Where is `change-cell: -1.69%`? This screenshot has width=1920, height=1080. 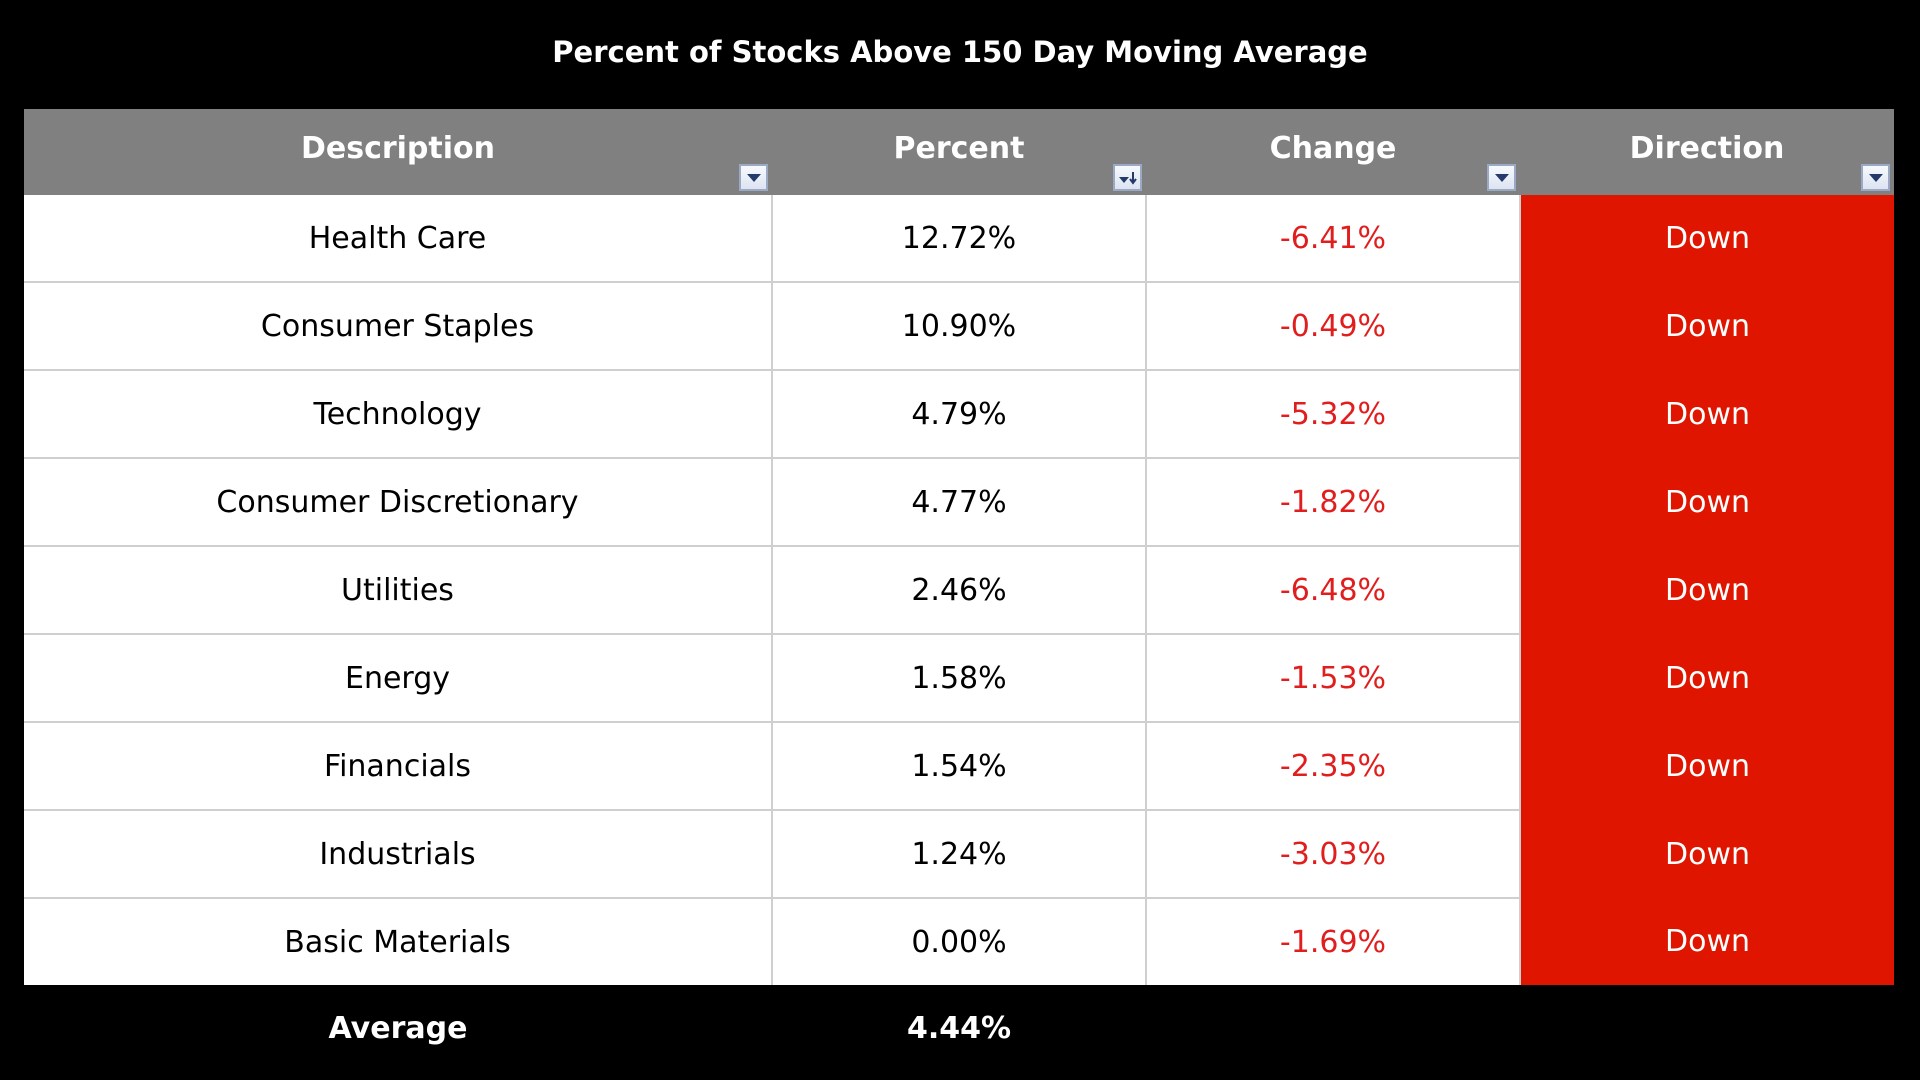
change-cell: -1.69% is located at coordinates (1333, 941).